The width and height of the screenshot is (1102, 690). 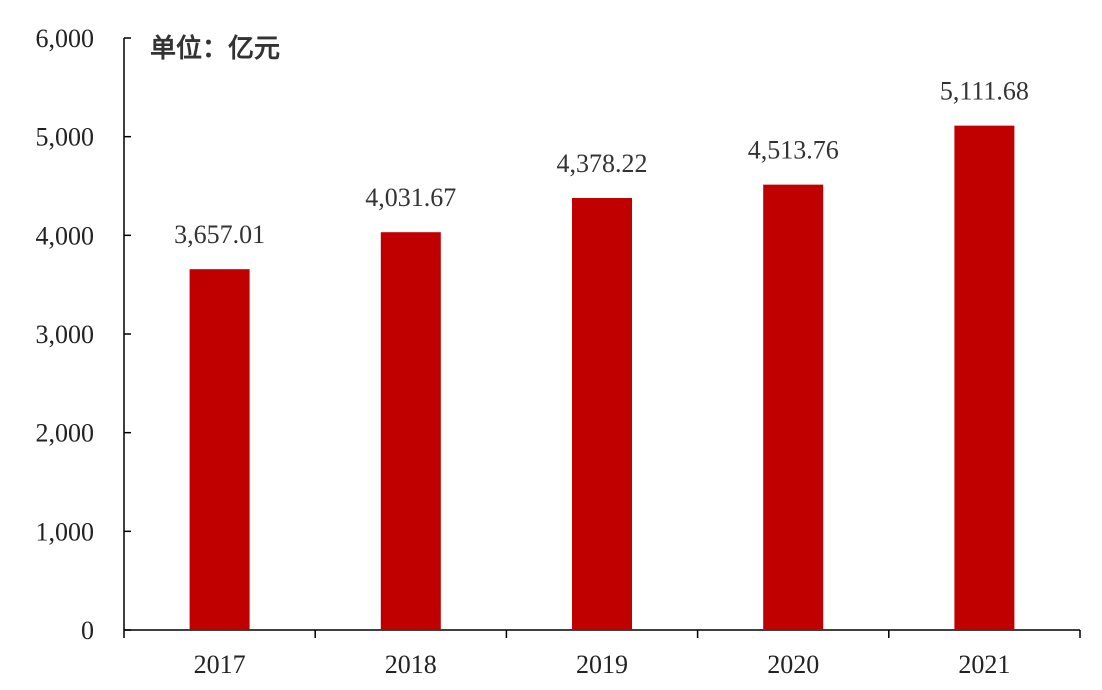 What do you see at coordinates (215, 49) in the screenshot?
I see `unit-label: 单位：亿元` at bounding box center [215, 49].